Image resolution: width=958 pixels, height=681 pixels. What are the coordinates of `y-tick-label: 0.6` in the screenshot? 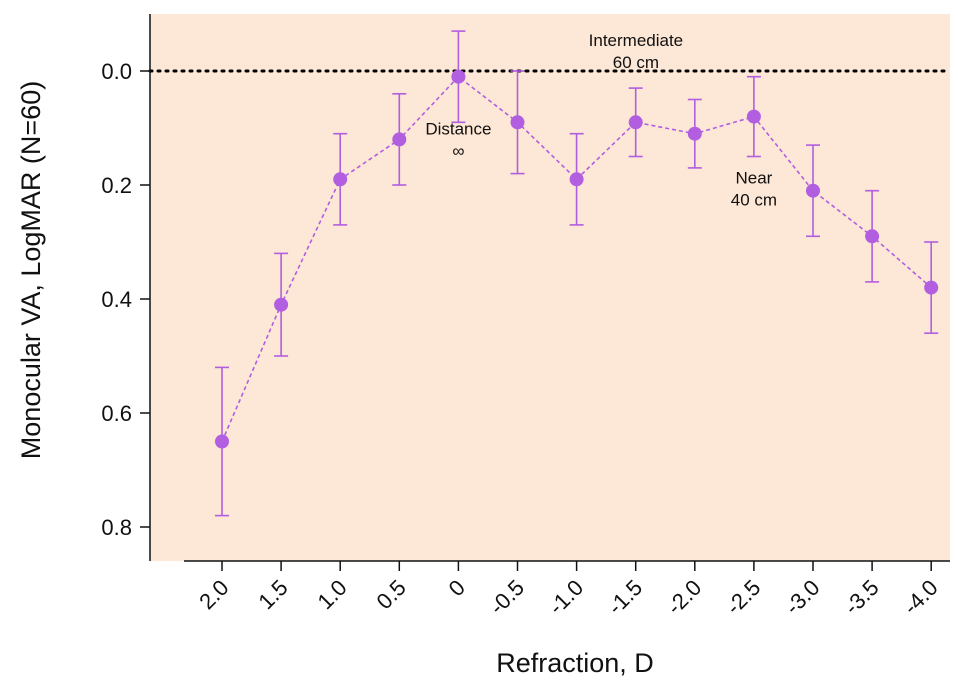 It's located at (116, 413).